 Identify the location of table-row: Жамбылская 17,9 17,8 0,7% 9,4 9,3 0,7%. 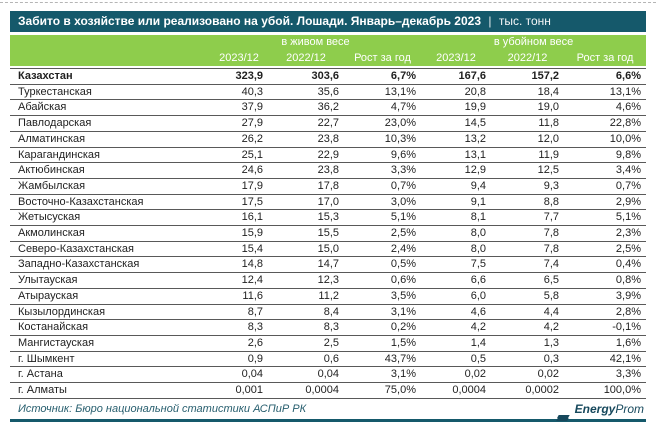
(328, 187).